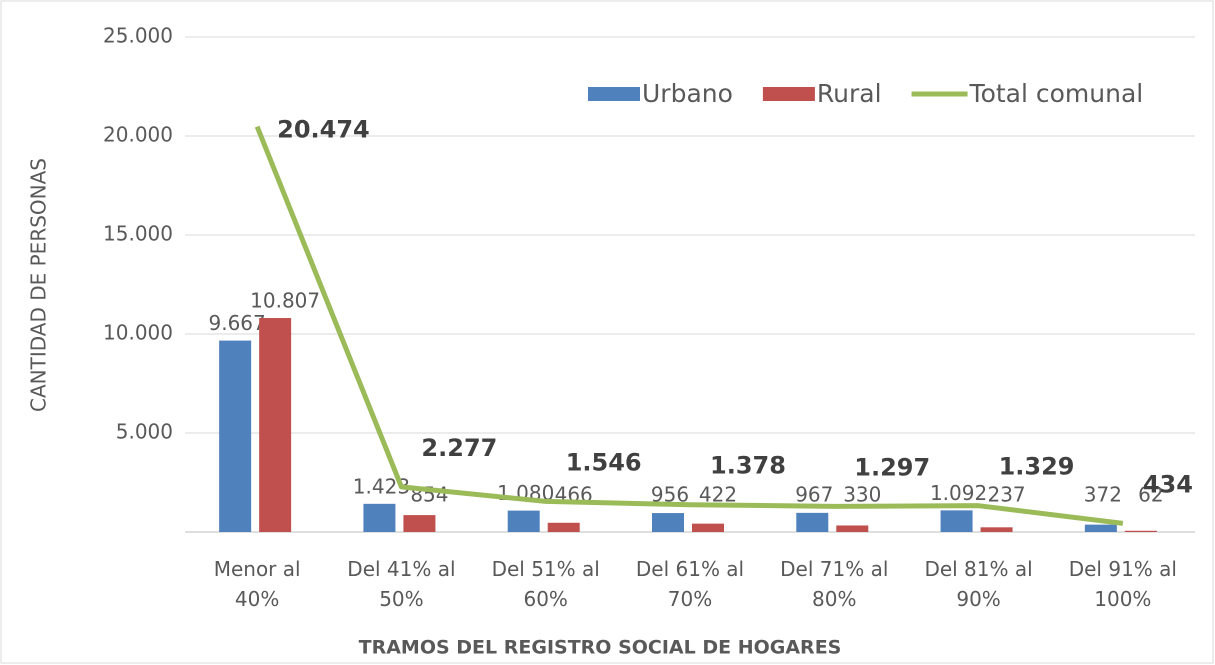 This screenshot has height=665, width=1215. Describe the element at coordinates (257, 569) in the screenshot. I see `x-tick-line: Menor al` at that location.